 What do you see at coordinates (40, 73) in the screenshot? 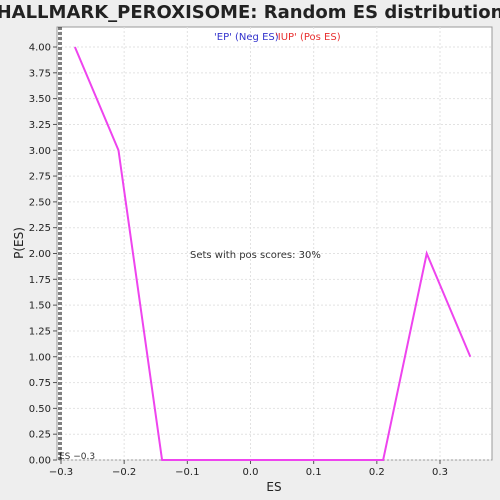
I see `y-tick-label: 3.75` at bounding box center [40, 73].